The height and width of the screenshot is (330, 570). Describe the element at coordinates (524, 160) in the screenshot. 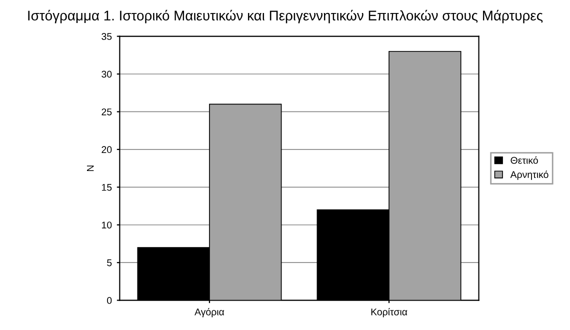

I see `legend-label: Θετικό` at that location.